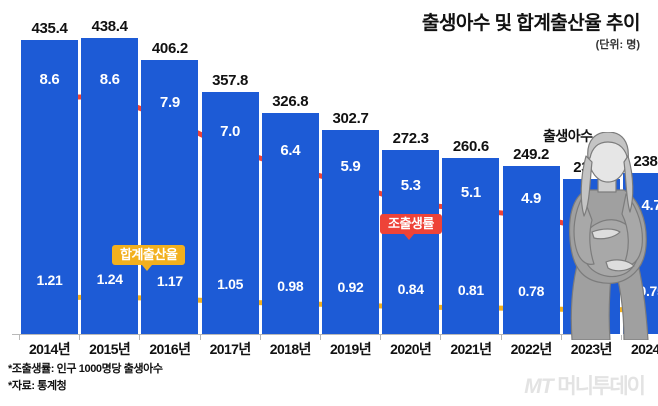 The image size is (658, 406). Describe the element at coordinates (471, 349) in the screenshot. I see `x-axis-tick-label: 2021년` at that location.